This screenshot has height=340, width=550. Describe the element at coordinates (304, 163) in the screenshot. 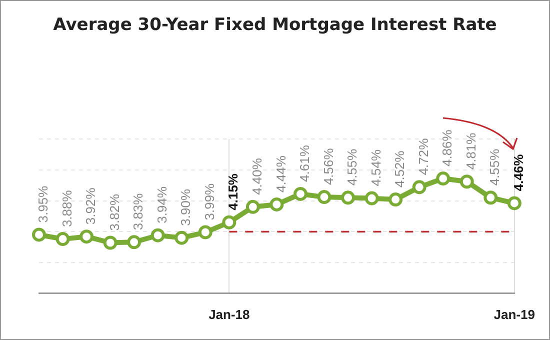

I see `data-label: 4.61%` at that location.